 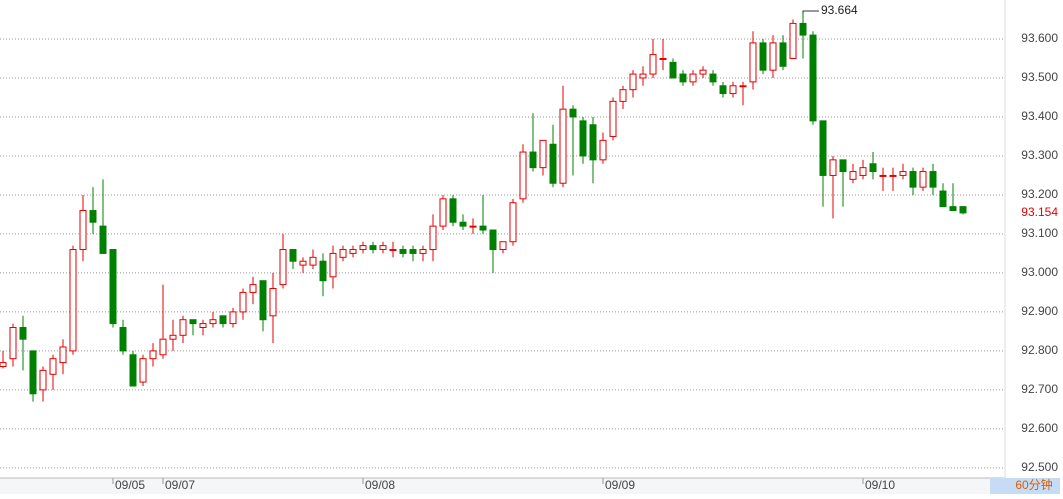 I want to click on y-tick-label: 93.100, so click(x=1039, y=233).